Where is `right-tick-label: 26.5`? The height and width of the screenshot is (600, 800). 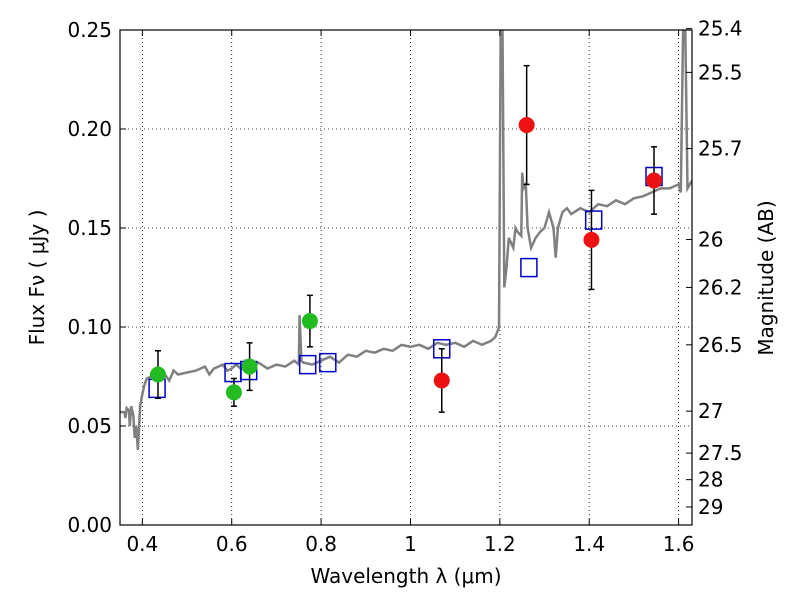 right-tick-label: 26.5 is located at coordinates (720, 345).